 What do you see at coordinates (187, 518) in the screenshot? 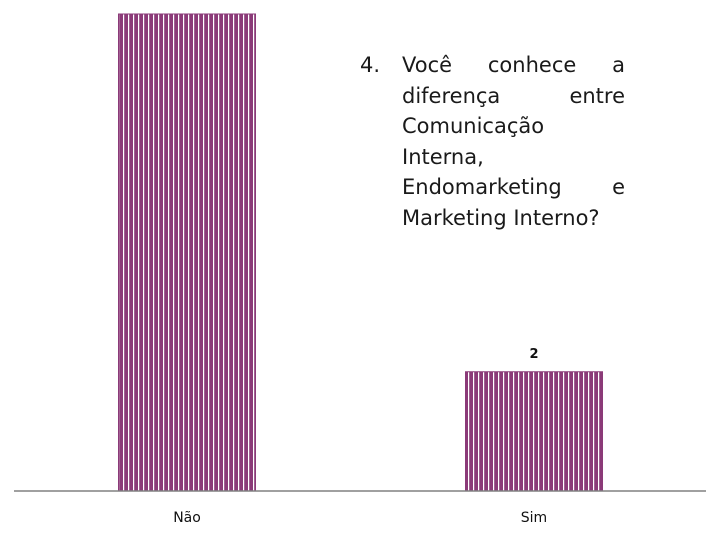
I see `category-label: Não` at bounding box center [187, 518].